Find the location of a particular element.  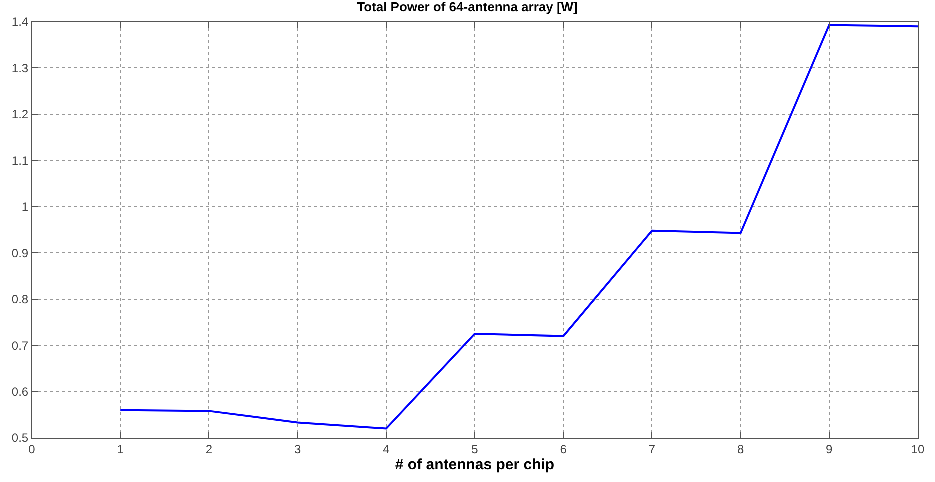

y-tick-label: 1.4 is located at coordinates (20, 22).